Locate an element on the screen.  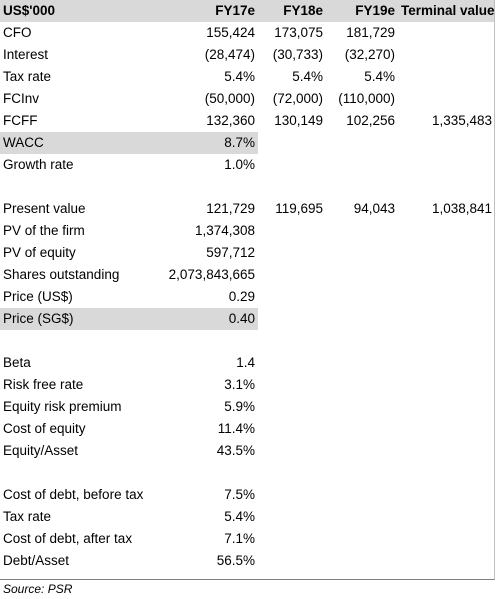
row-label: PV of the firm is located at coordinates (44, 230).